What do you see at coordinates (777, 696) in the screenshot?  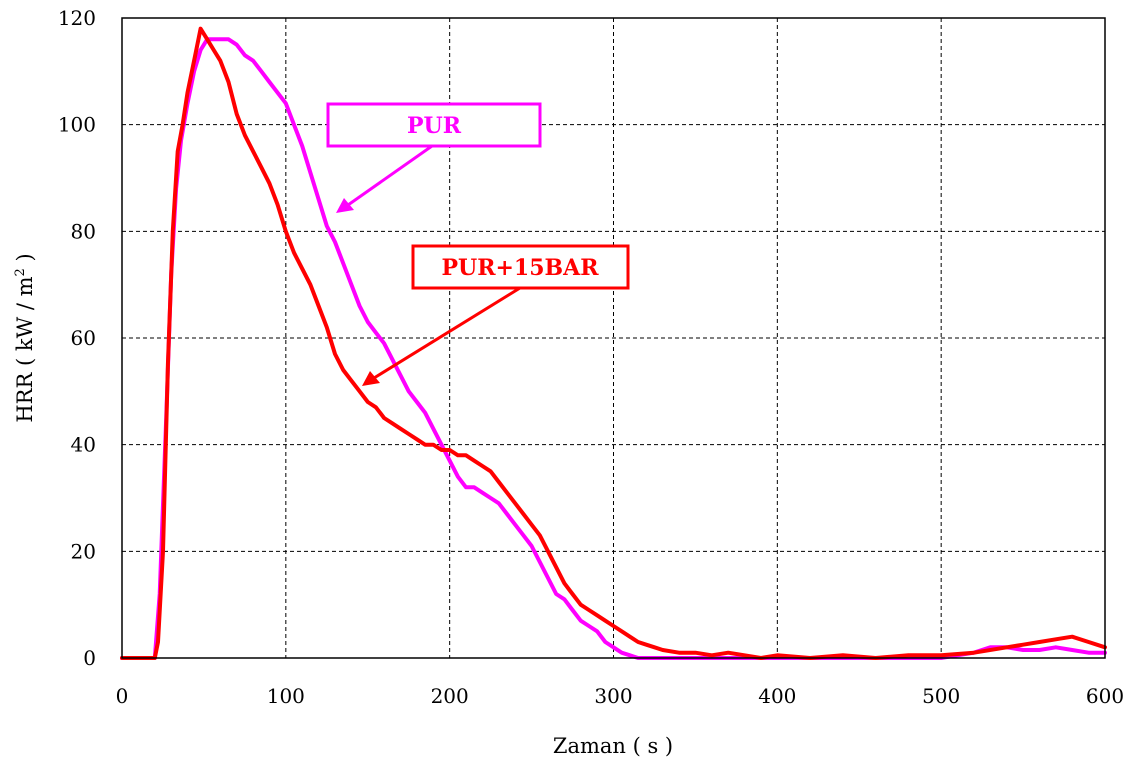 I see `x-tick-label-400: 400` at bounding box center [777, 696].